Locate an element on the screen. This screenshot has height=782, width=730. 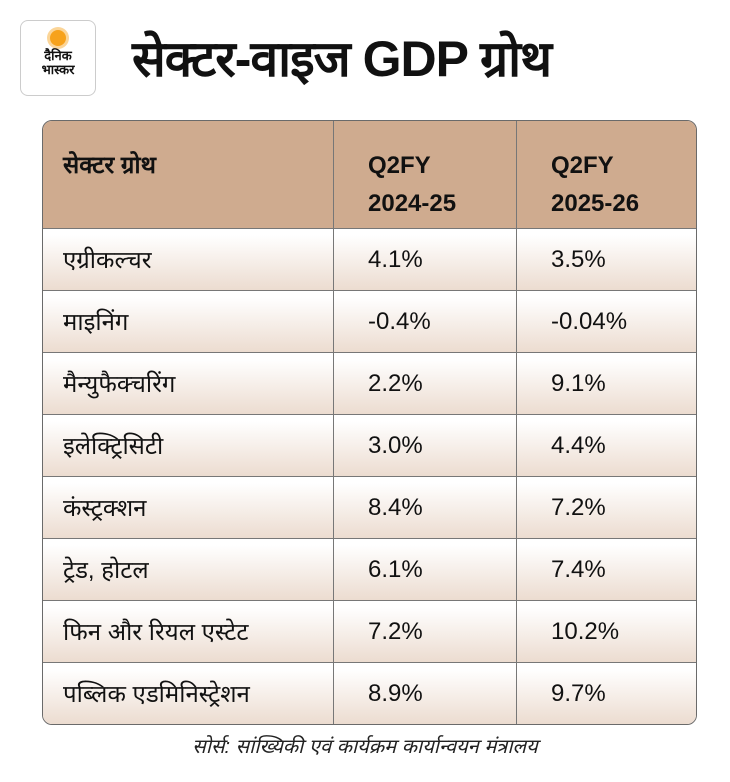
sector-cell: एग्रीकल्चर is located at coordinates (188, 259).